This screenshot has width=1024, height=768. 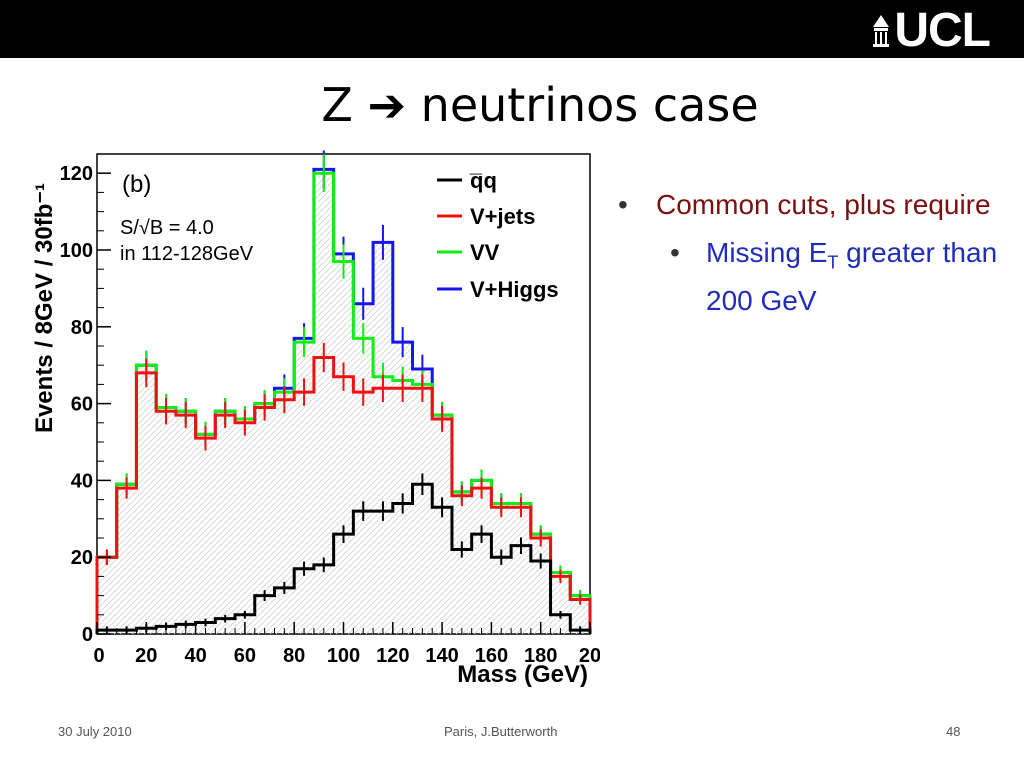 I want to click on x-axis-label: Mass (GeV), so click(x=522, y=674).